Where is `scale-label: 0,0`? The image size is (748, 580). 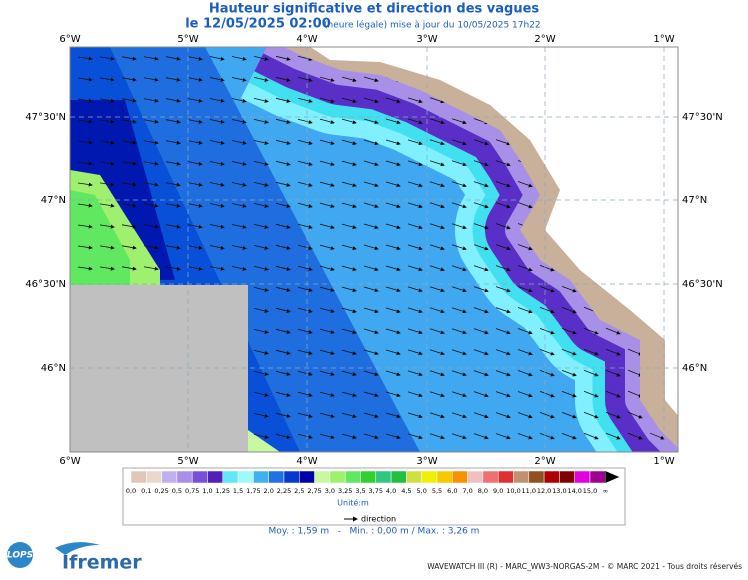
scale-label: 0,0 is located at coordinates (131, 491).